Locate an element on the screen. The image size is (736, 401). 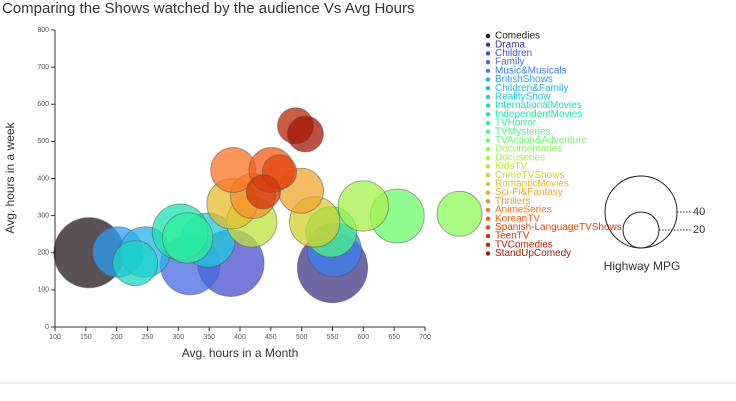
y-tick-label: 400 is located at coordinates (43, 178).